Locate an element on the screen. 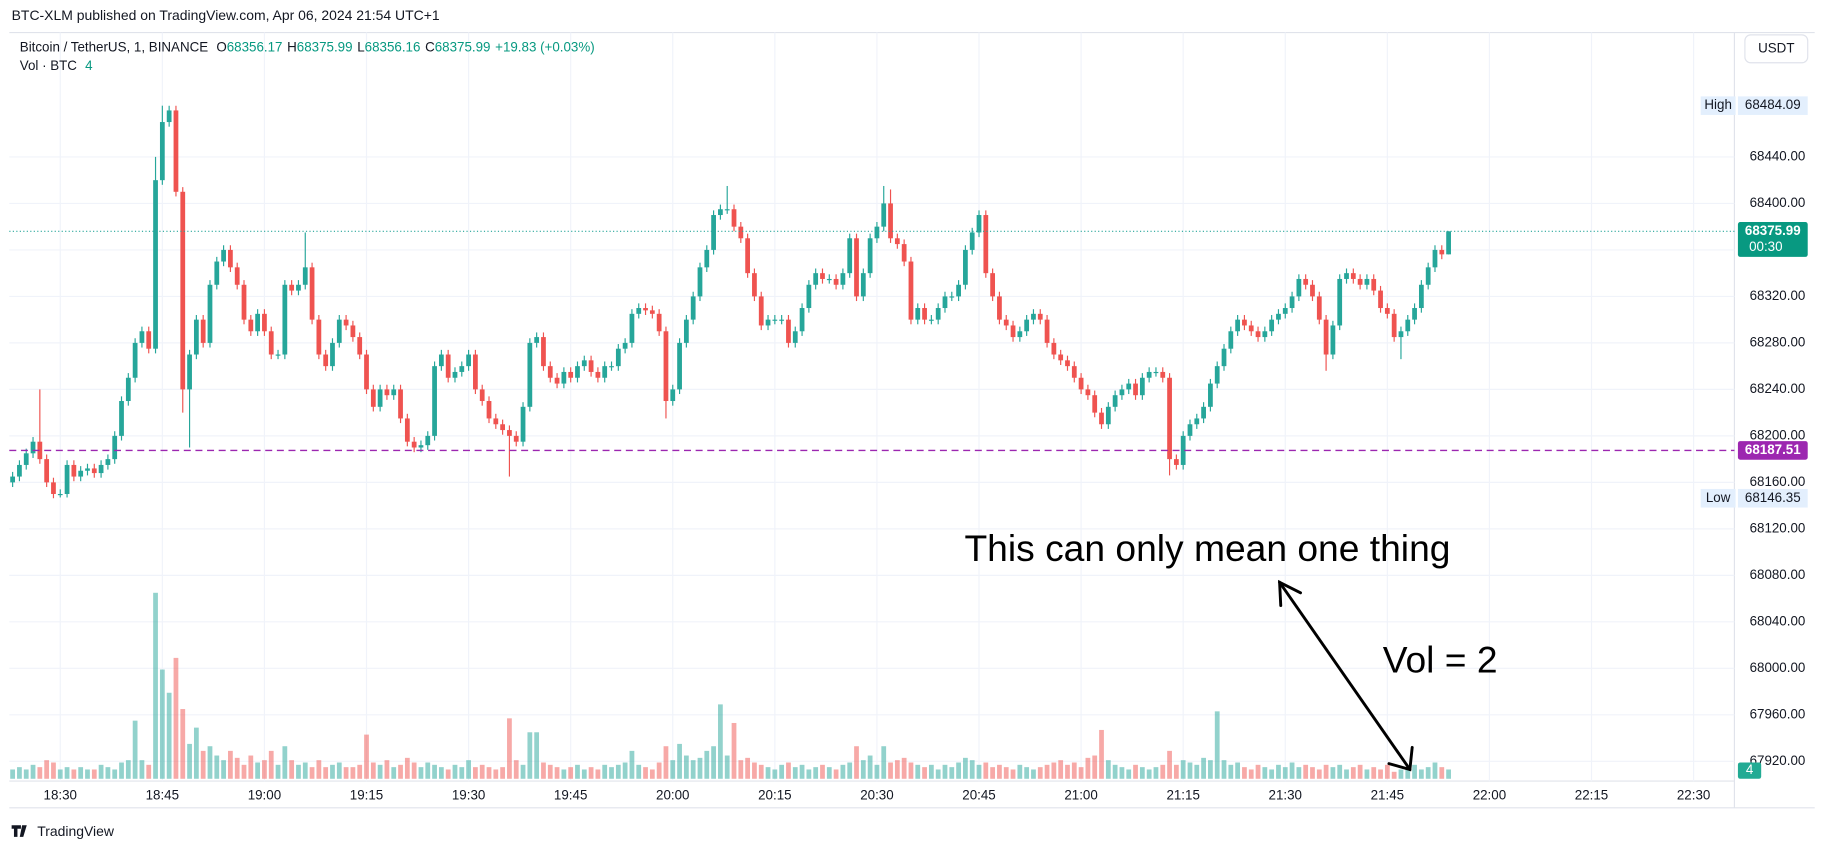 Image resolution: width=1824 pixels, height=857 pixels. x-tick-label: 20:15 is located at coordinates (774, 795).